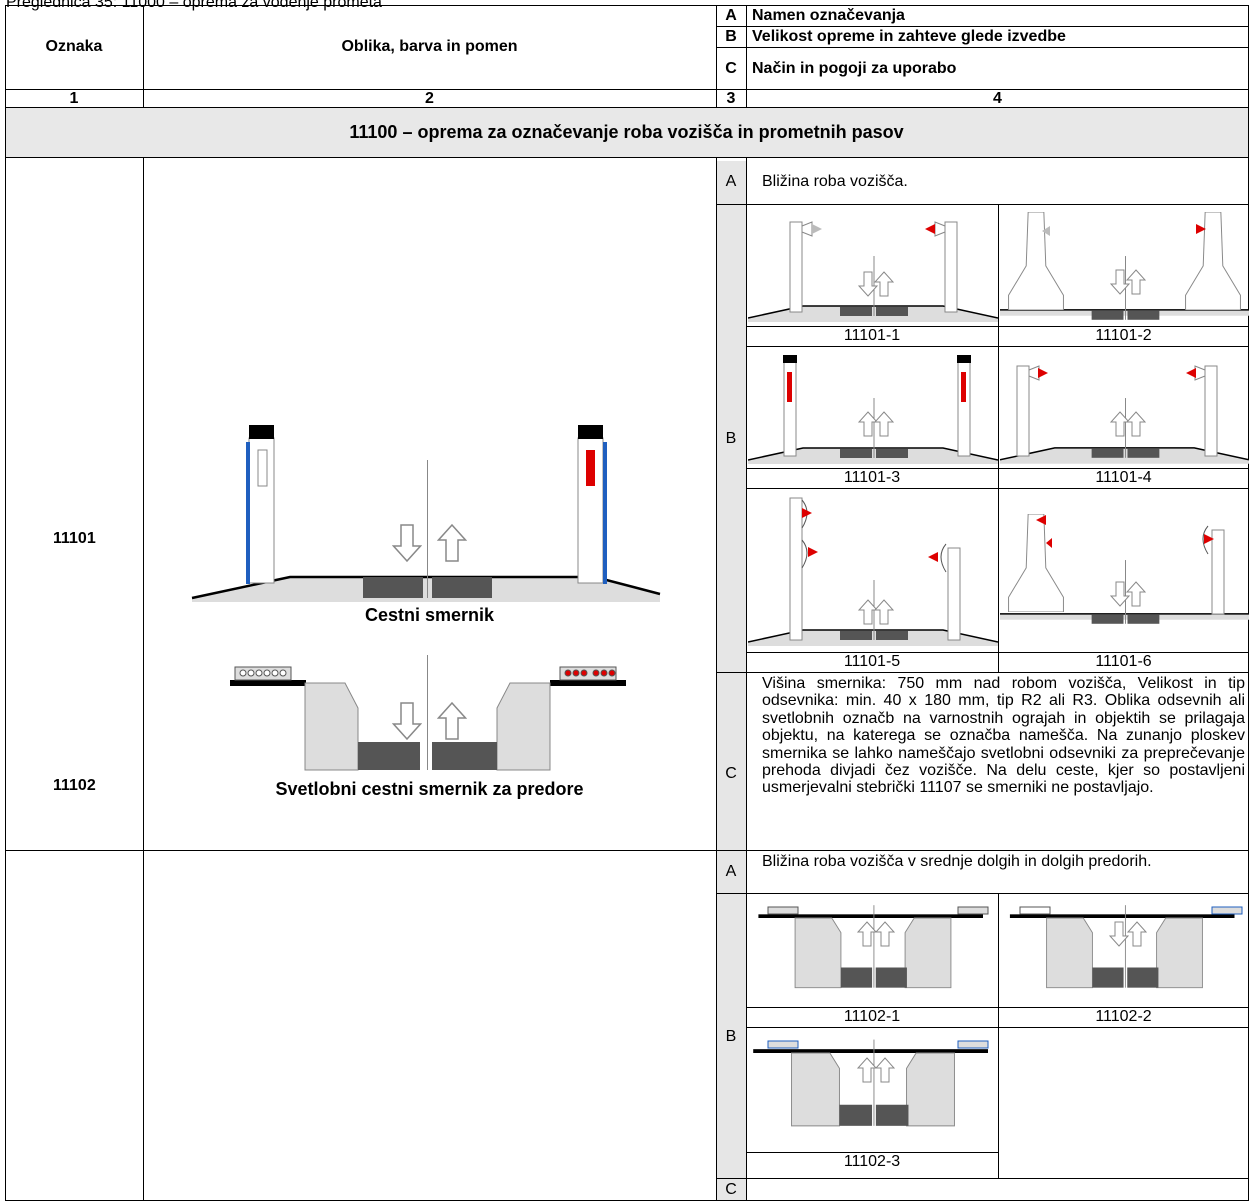 This screenshot has height=1201, width=1249. I want to click on column-number: 2, so click(429, 98).